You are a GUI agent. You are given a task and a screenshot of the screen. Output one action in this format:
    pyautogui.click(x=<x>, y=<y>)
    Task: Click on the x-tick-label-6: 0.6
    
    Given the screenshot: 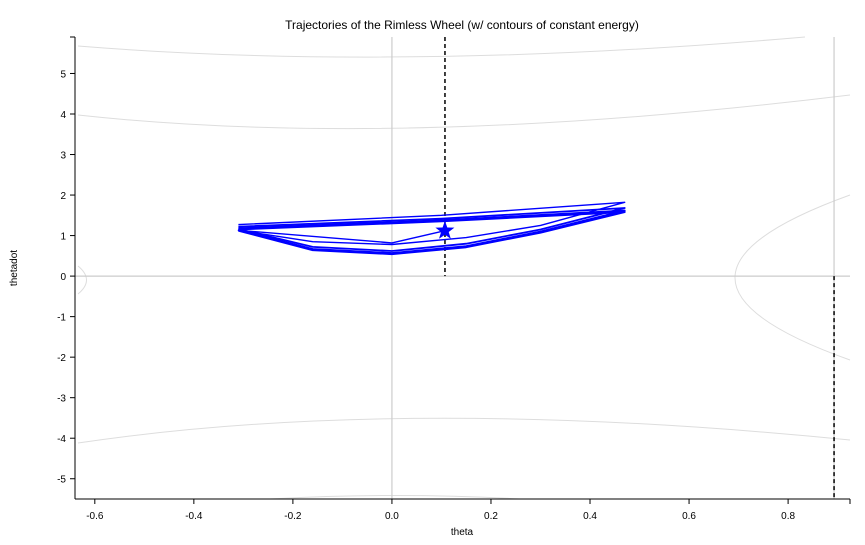 What is the action you would take?
    pyautogui.click(x=689, y=516)
    